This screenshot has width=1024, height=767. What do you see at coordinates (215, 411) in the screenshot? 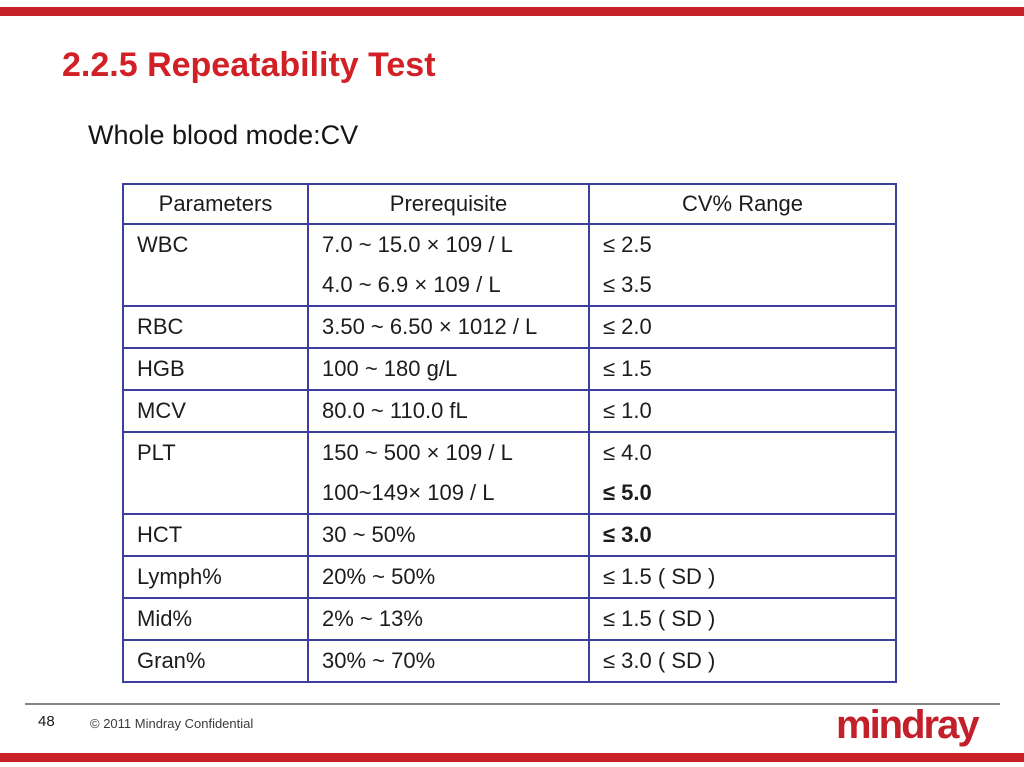
I see `parameter-cell: MCV` at bounding box center [215, 411].